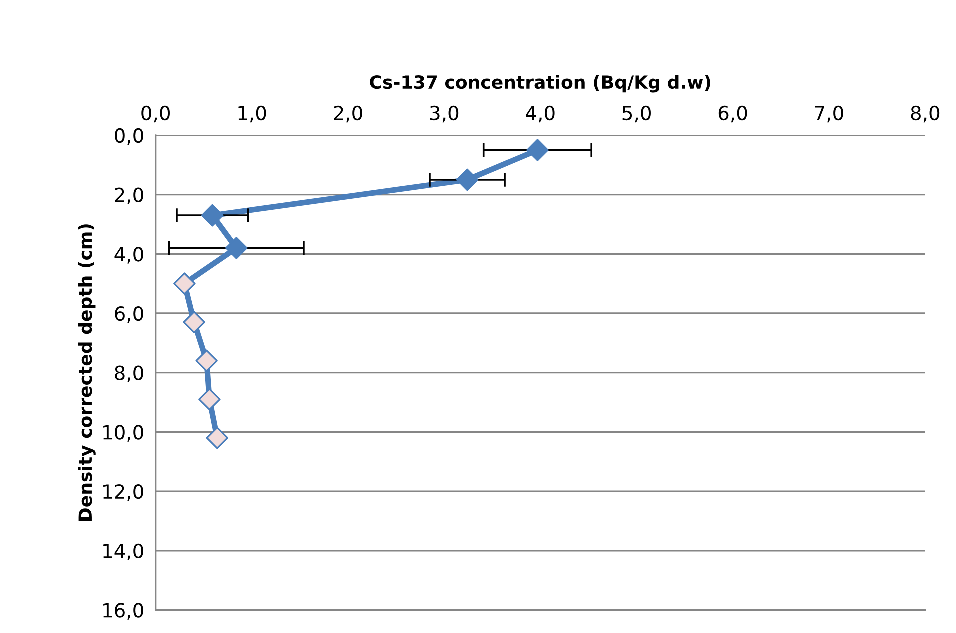 Image resolution: width=956 pixels, height=633 pixels. Describe the element at coordinates (636, 114) in the screenshot. I see `x-tick-label: 5,0` at that location.